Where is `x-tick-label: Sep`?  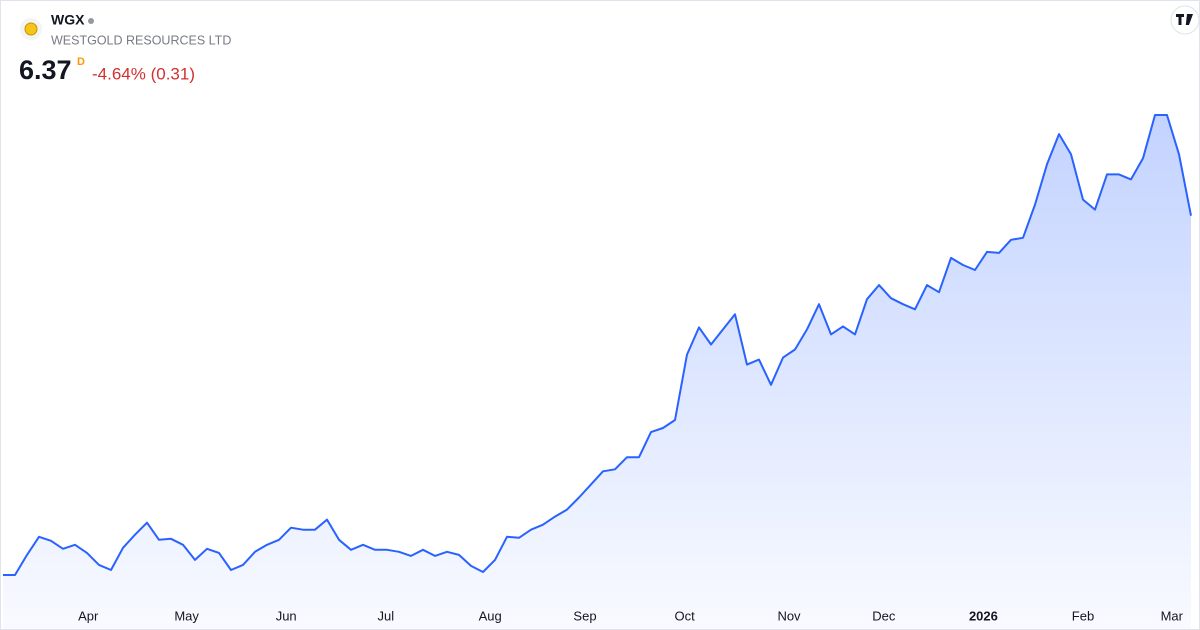
x-tick-label: Sep is located at coordinates (584, 615).